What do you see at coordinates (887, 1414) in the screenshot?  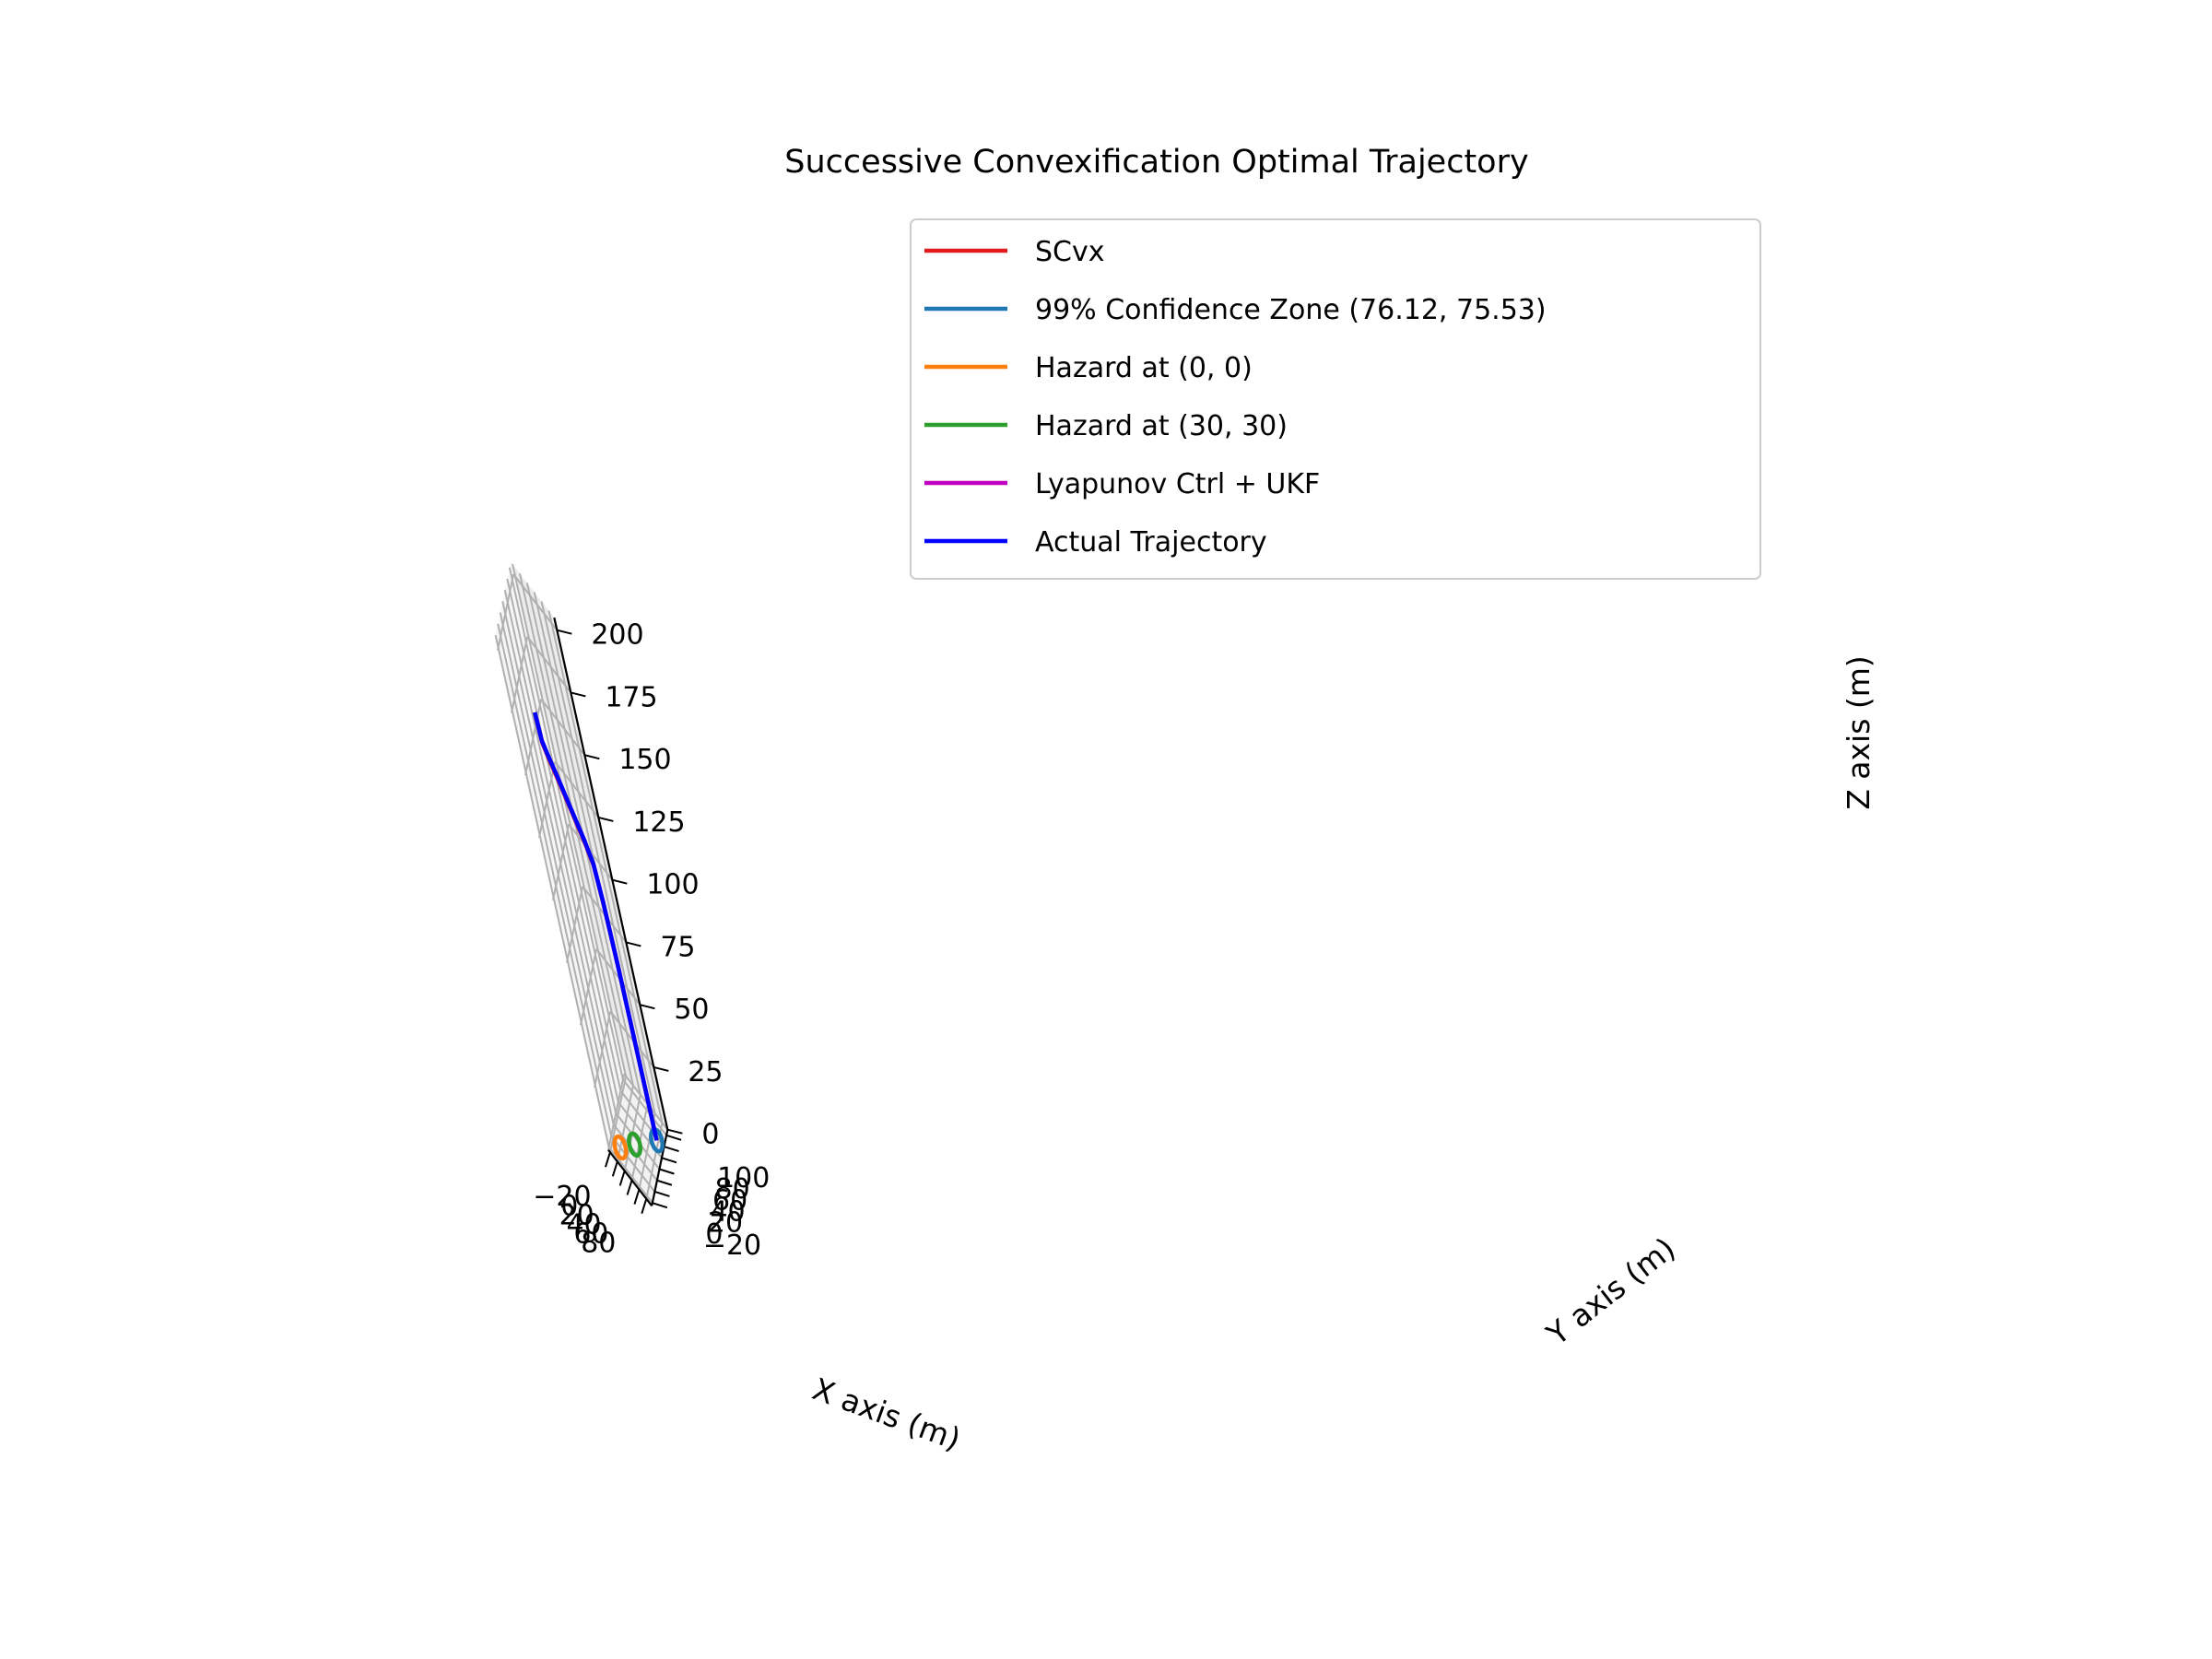 I see `x-axis-label: X axis (m)` at bounding box center [887, 1414].